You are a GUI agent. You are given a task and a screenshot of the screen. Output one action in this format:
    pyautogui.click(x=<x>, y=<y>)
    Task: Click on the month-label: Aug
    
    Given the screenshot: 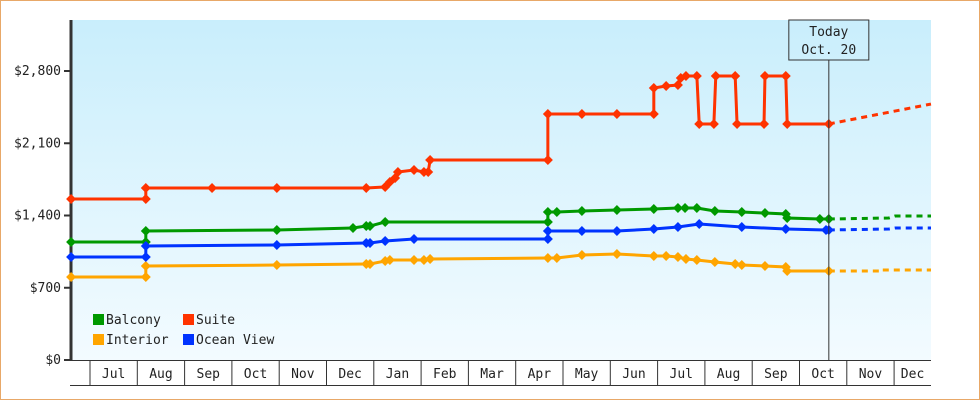 What is the action you would take?
    pyautogui.click(x=160, y=374)
    